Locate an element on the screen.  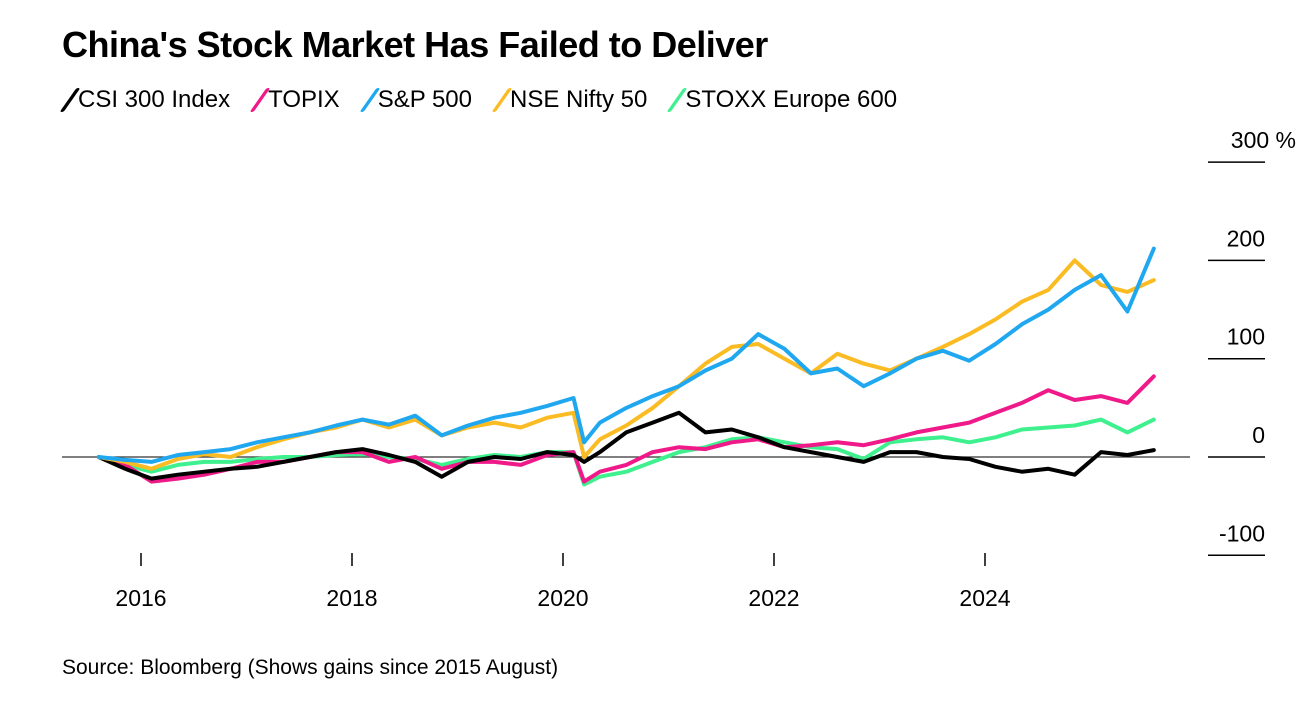
legend-item-stoxx600: STOXX Europe 600 is located at coordinates (782, 100).